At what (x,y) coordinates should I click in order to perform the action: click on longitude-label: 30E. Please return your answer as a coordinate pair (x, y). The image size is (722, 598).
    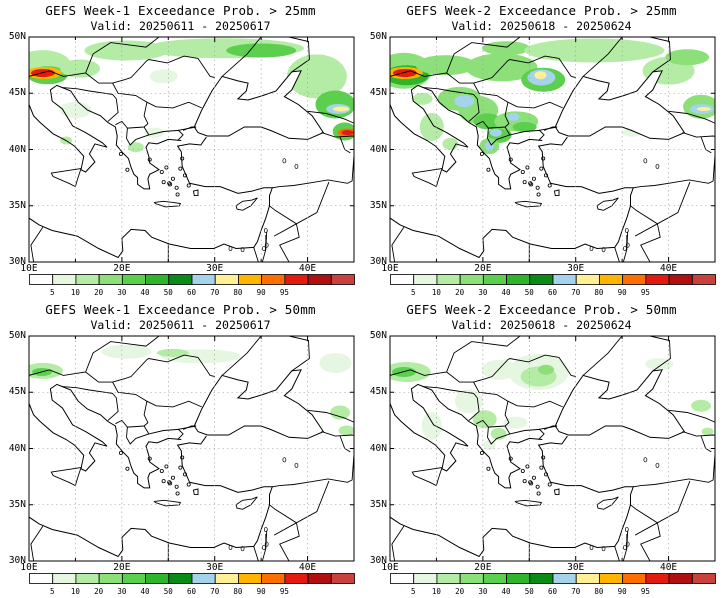
    Looking at the image, I should click on (215, 268).